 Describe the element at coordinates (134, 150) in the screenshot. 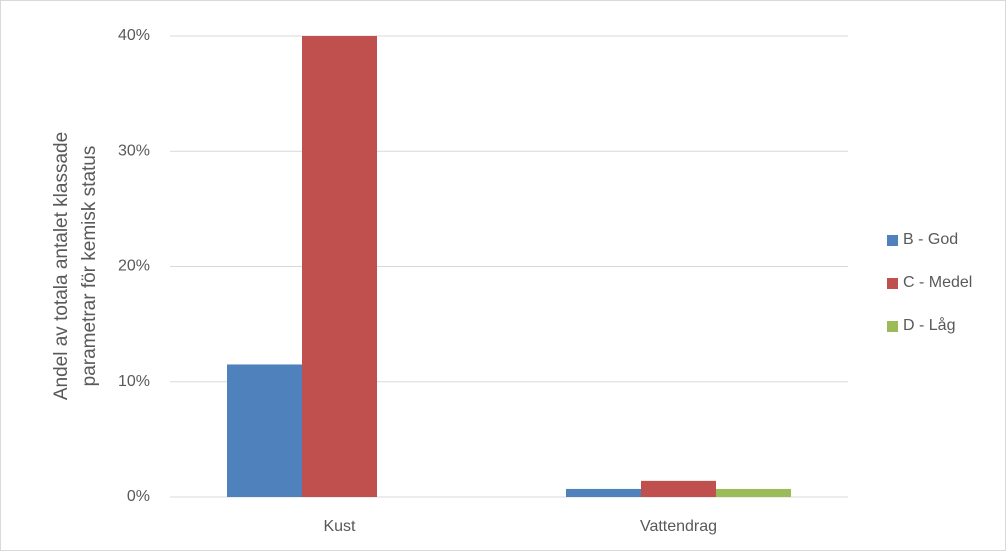

I see `y-tick-label: 30%` at that location.